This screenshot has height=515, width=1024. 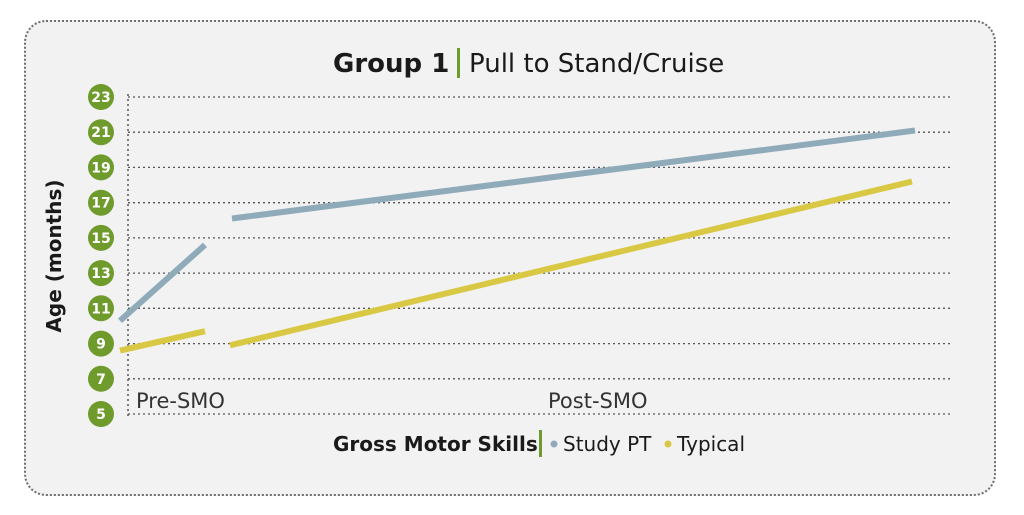 I want to click on y-tick: 5, so click(x=101, y=414).